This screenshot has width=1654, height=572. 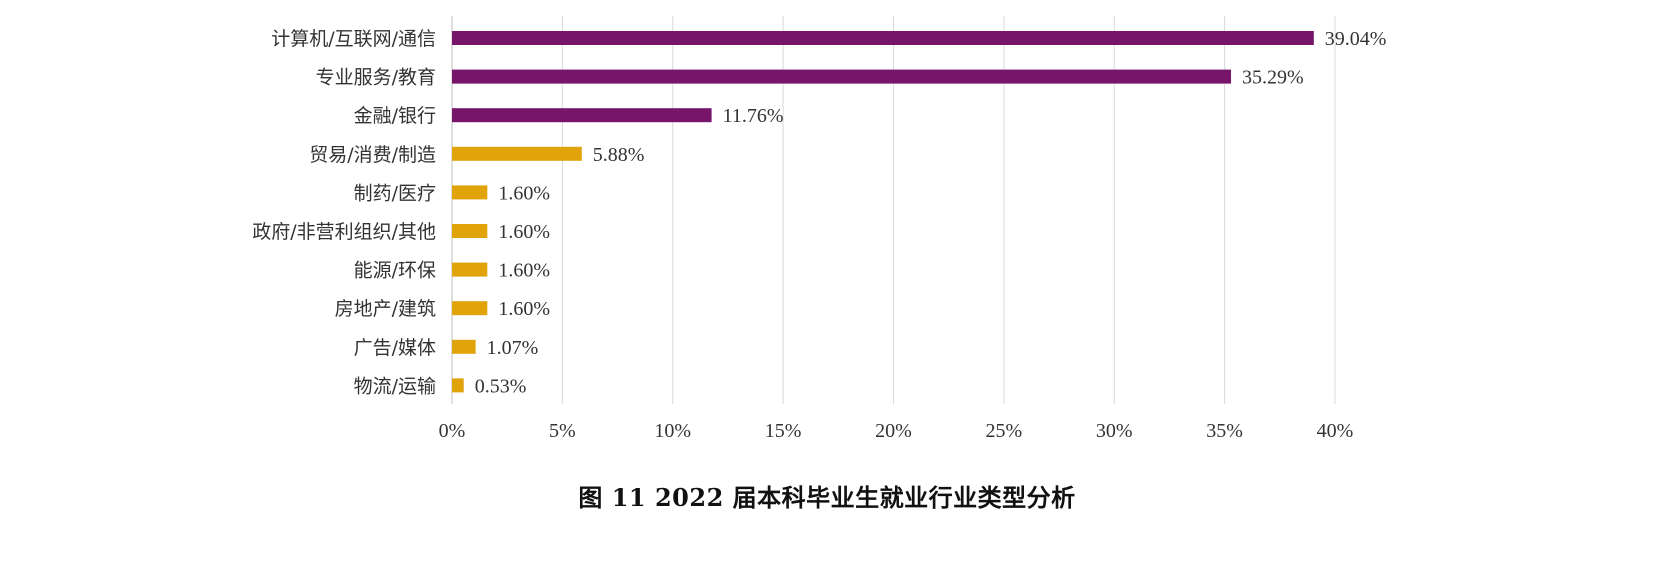 What do you see at coordinates (619, 155) in the screenshot?
I see `data-label-3: 5.88%` at bounding box center [619, 155].